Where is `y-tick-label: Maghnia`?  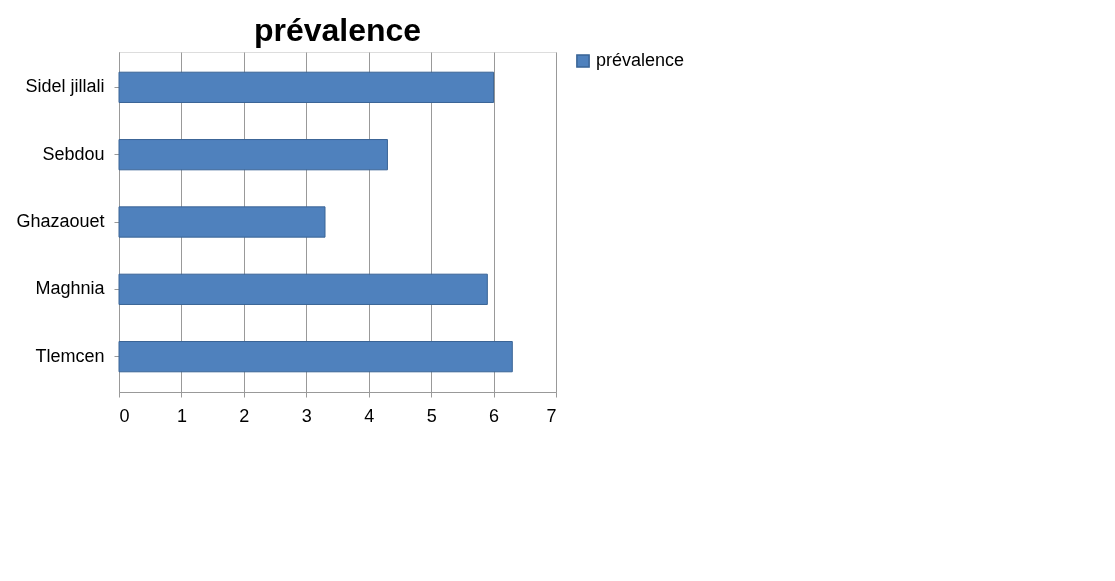 y-tick-label: Maghnia is located at coordinates (70, 288).